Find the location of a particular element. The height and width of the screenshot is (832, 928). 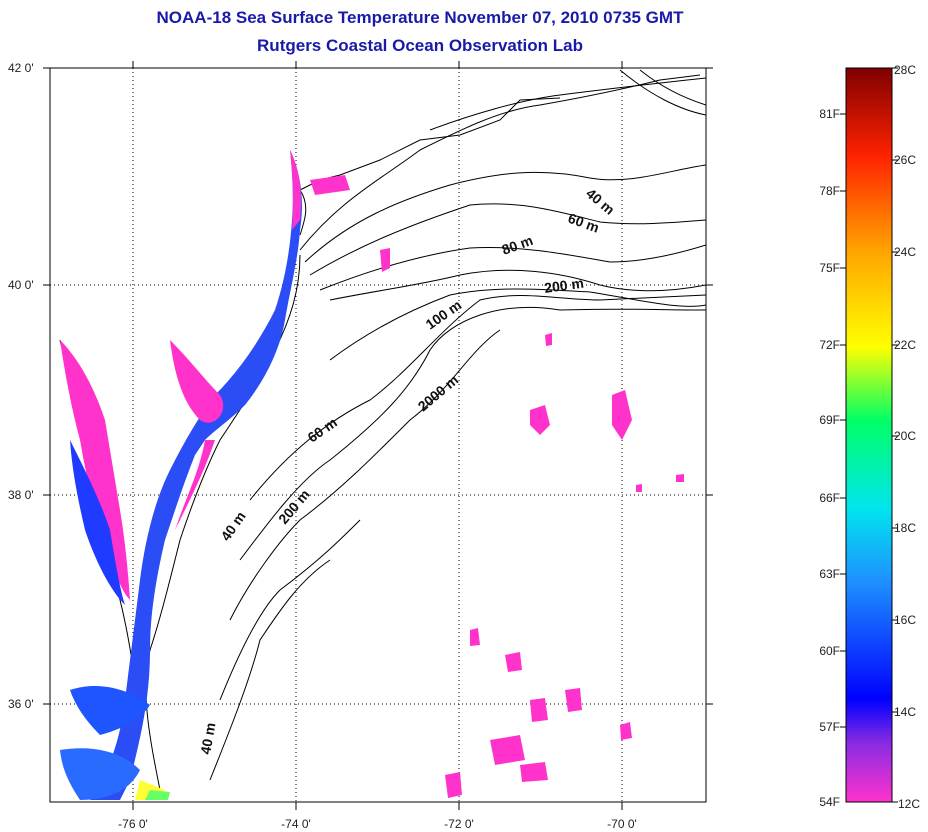

lat-label: 38 0' is located at coordinates (21, 495).